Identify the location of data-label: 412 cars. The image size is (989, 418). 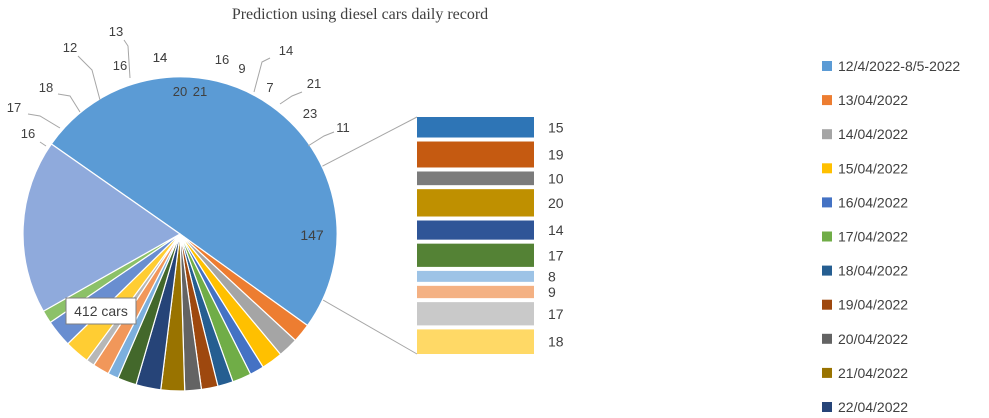
(101, 311).